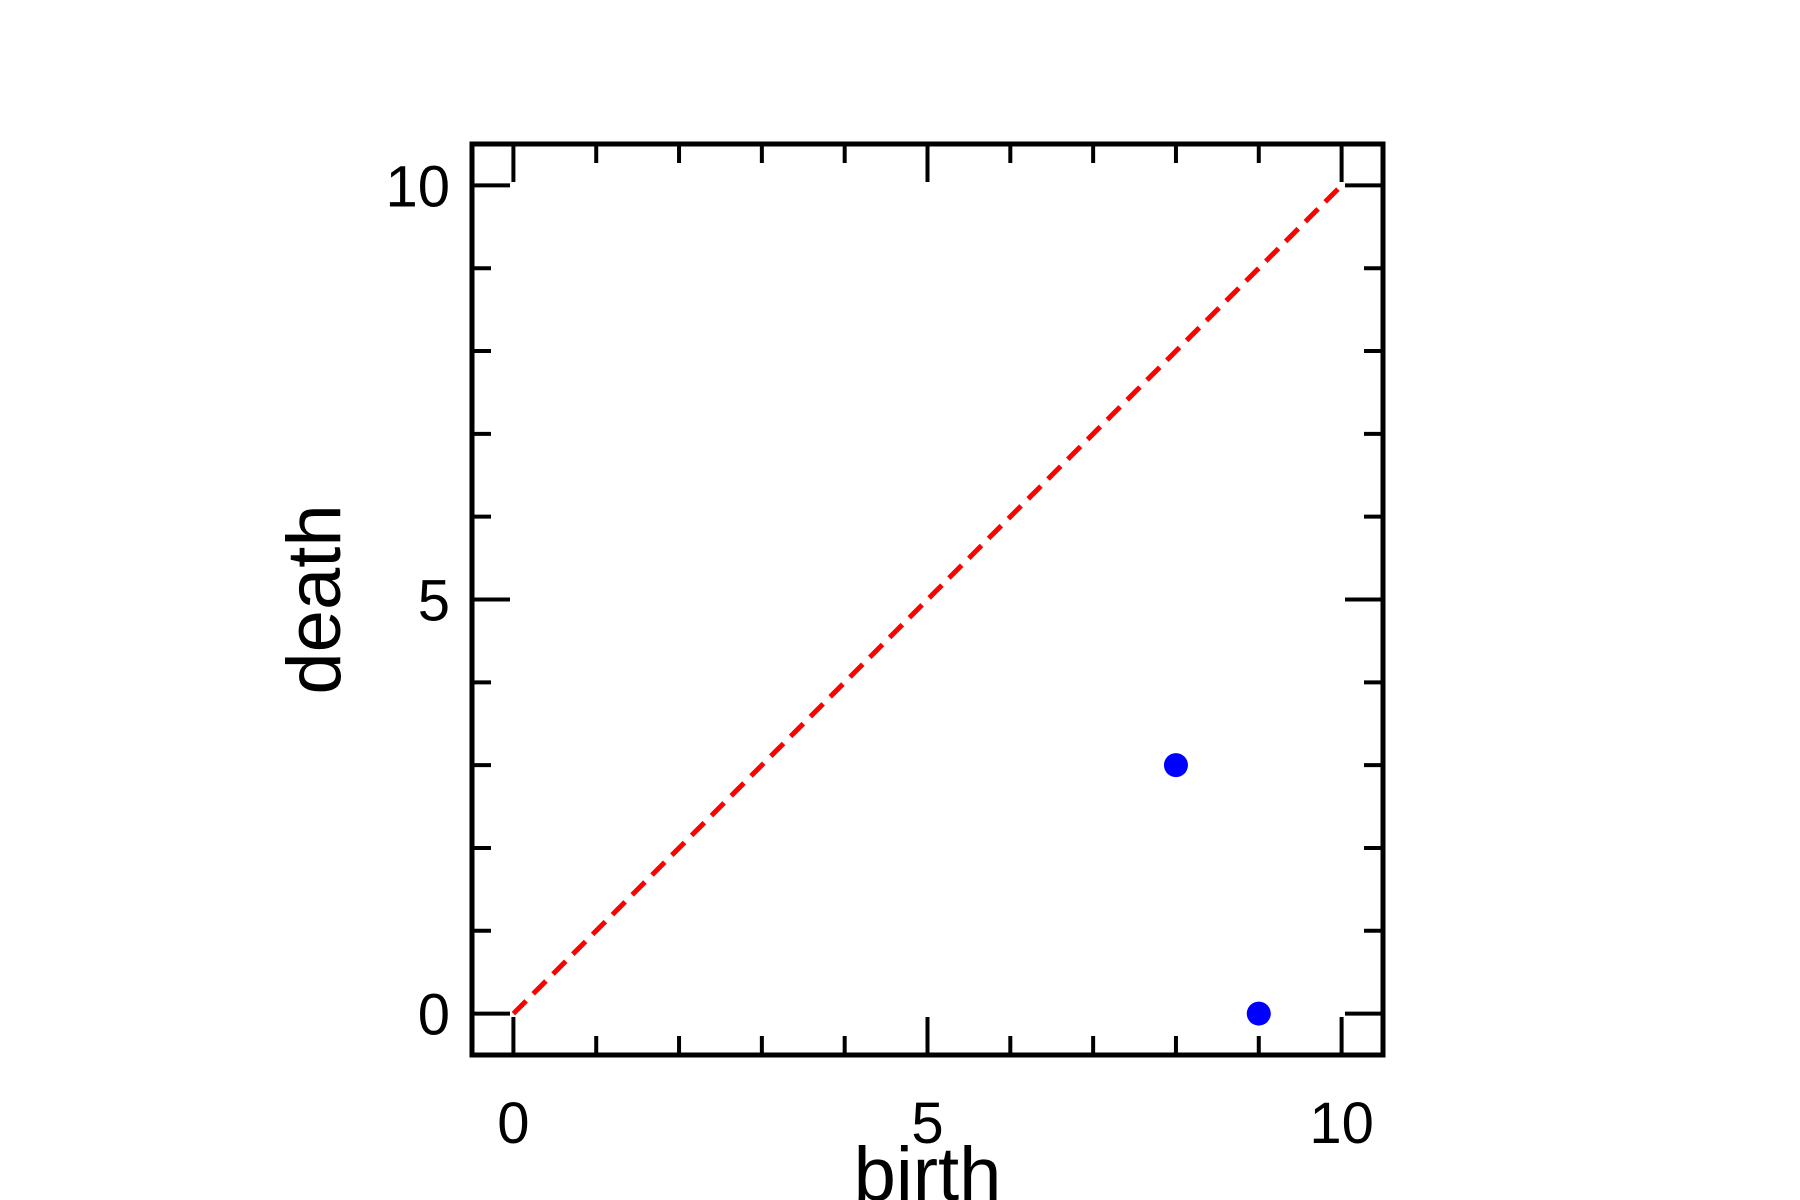 The width and height of the screenshot is (1800, 1200). What do you see at coordinates (434, 601) in the screenshot?
I see `y-tick-label: 5` at bounding box center [434, 601].